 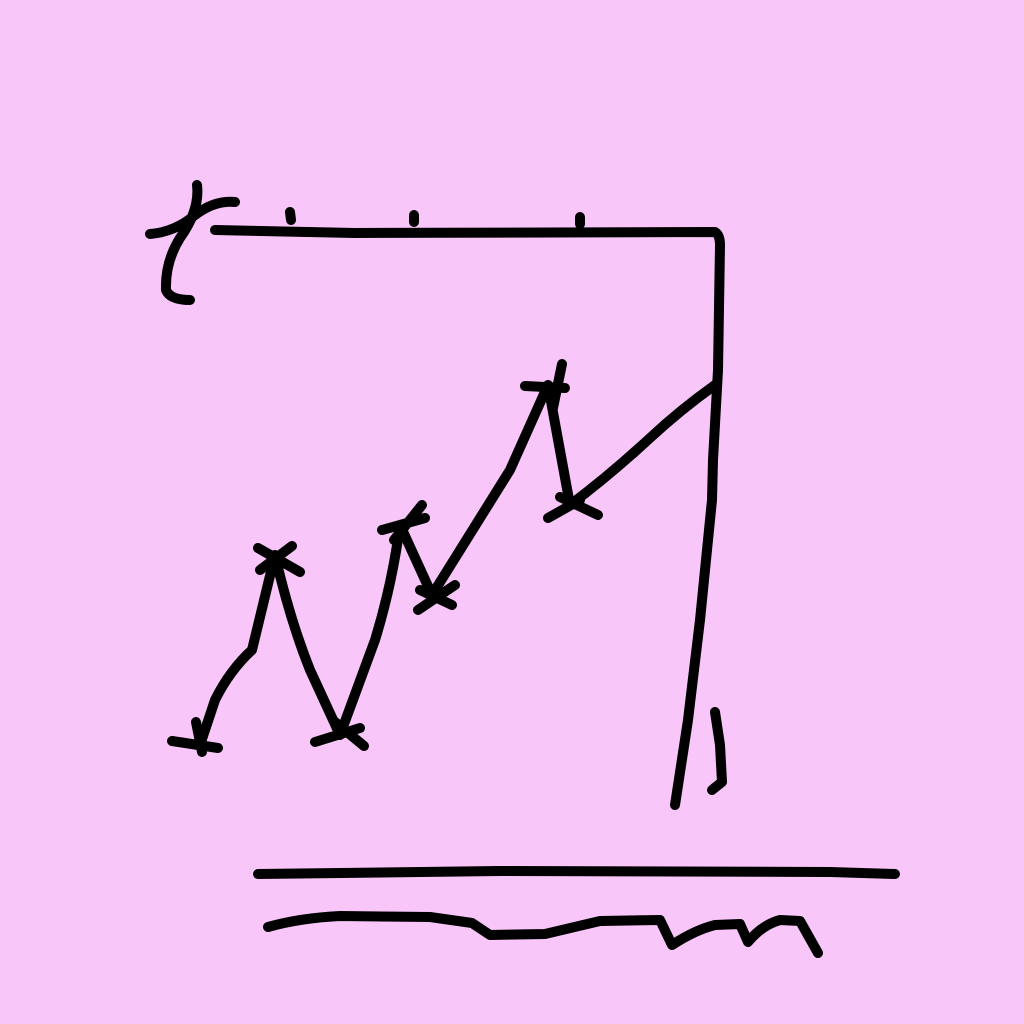 I want to click on right-edge, so click(x=696, y=587).